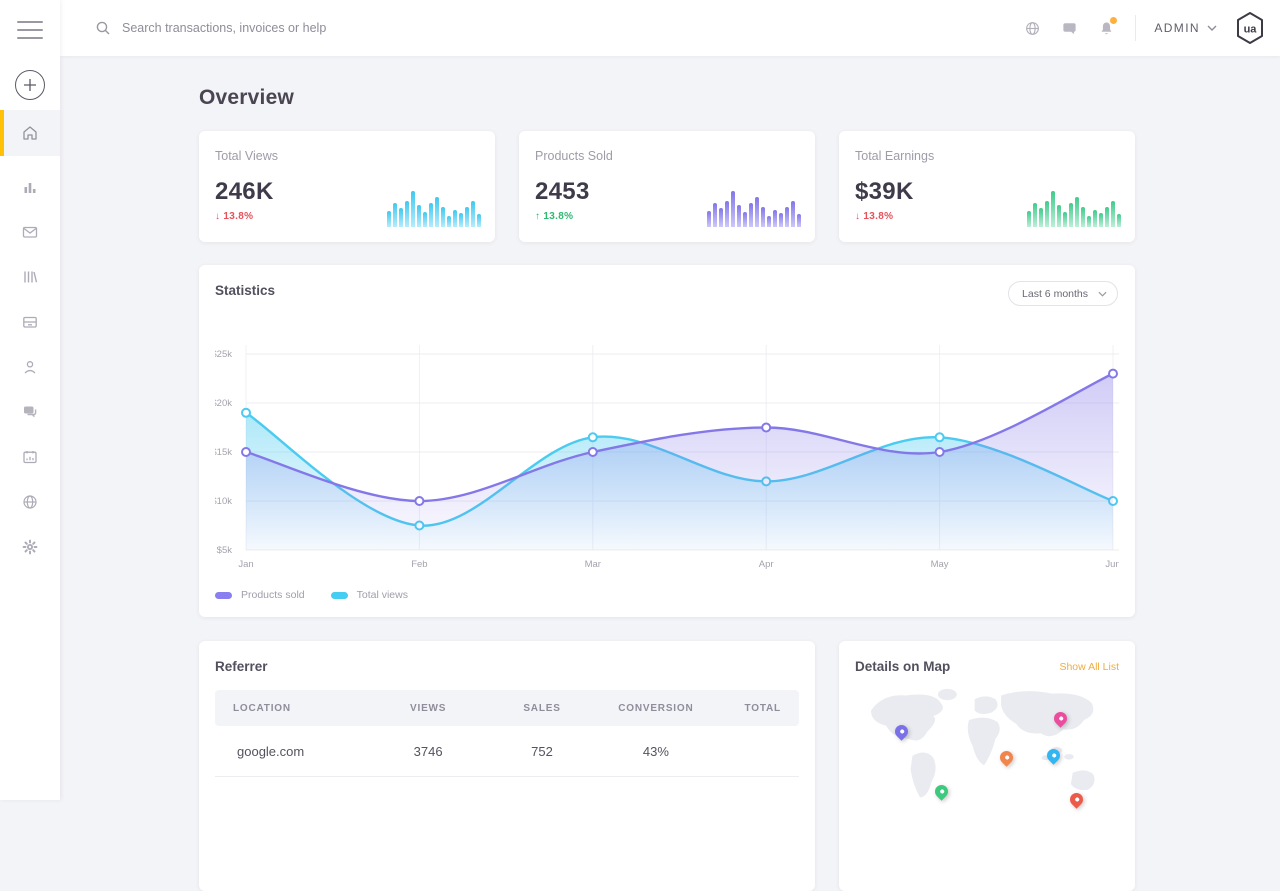  I want to click on svg-text: May, so click(940, 564).